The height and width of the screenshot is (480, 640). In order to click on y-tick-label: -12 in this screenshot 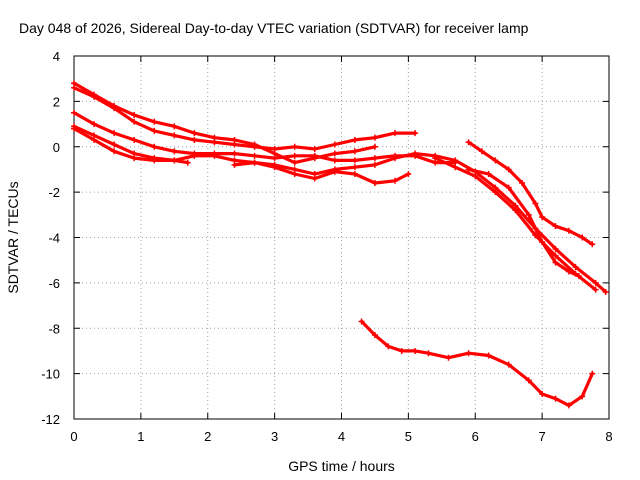, I will do `click(50, 419)`.